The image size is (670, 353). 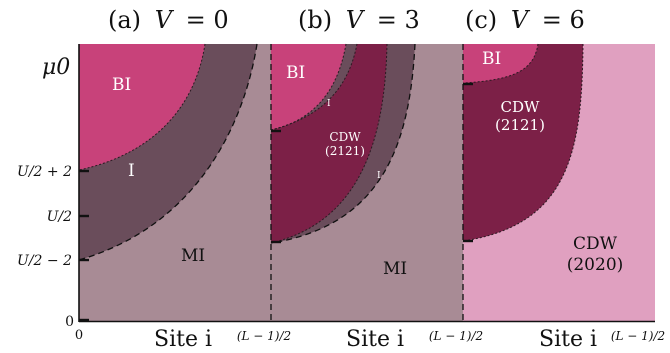 I want to click on mi-boundary-dashed-line, so click(x=343, y=143).